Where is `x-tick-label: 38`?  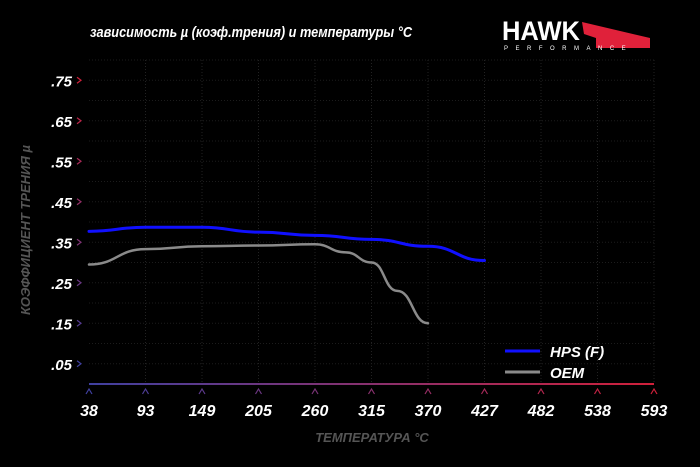 x-tick-label: 38 is located at coordinates (89, 411).